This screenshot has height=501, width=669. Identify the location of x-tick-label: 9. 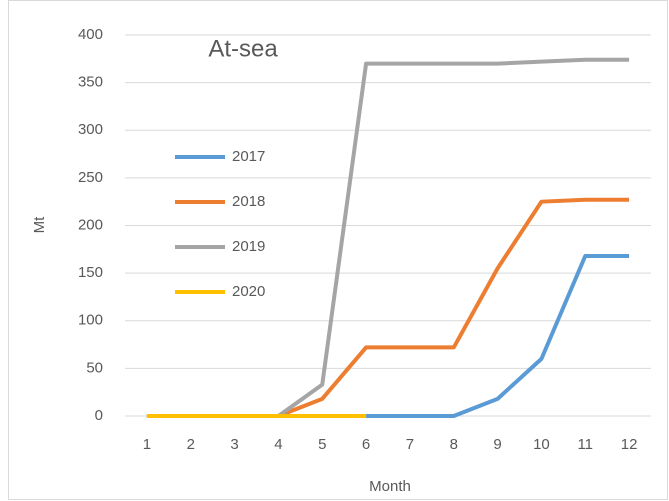
(497, 444).